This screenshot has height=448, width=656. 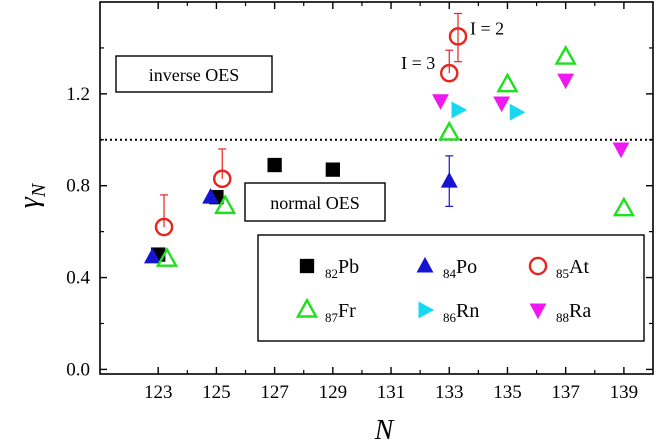 I want to click on legend-marker-pb, so click(x=307, y=266).